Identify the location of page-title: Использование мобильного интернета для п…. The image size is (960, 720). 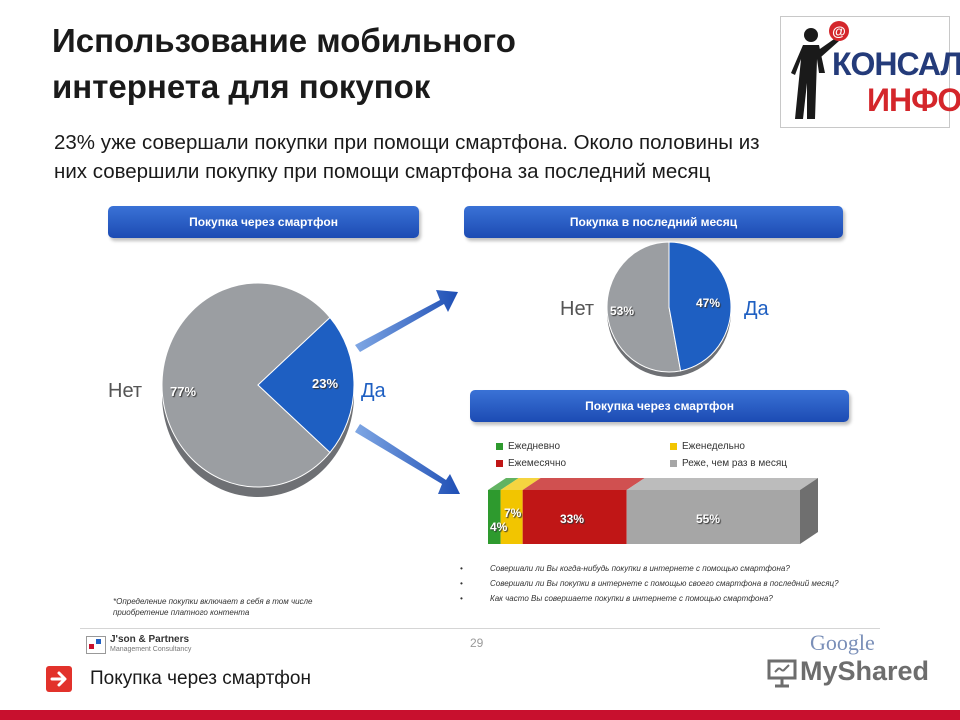
(402, 64).